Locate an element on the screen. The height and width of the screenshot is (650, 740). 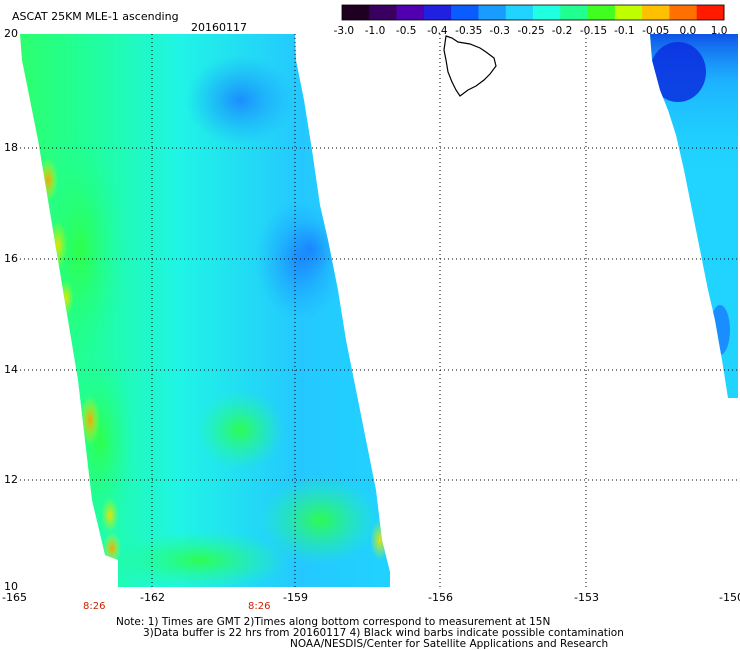
lon-label-150: -150 is located at coordinates (729, 597).